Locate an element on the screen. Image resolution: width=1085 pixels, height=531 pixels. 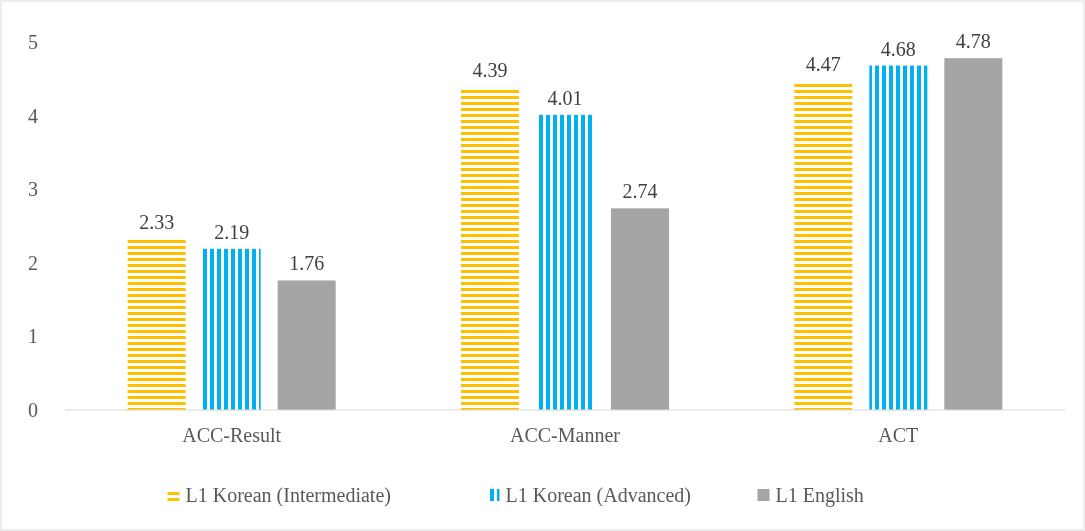
data-label: 2.74 is located at coordinates (640, 191).